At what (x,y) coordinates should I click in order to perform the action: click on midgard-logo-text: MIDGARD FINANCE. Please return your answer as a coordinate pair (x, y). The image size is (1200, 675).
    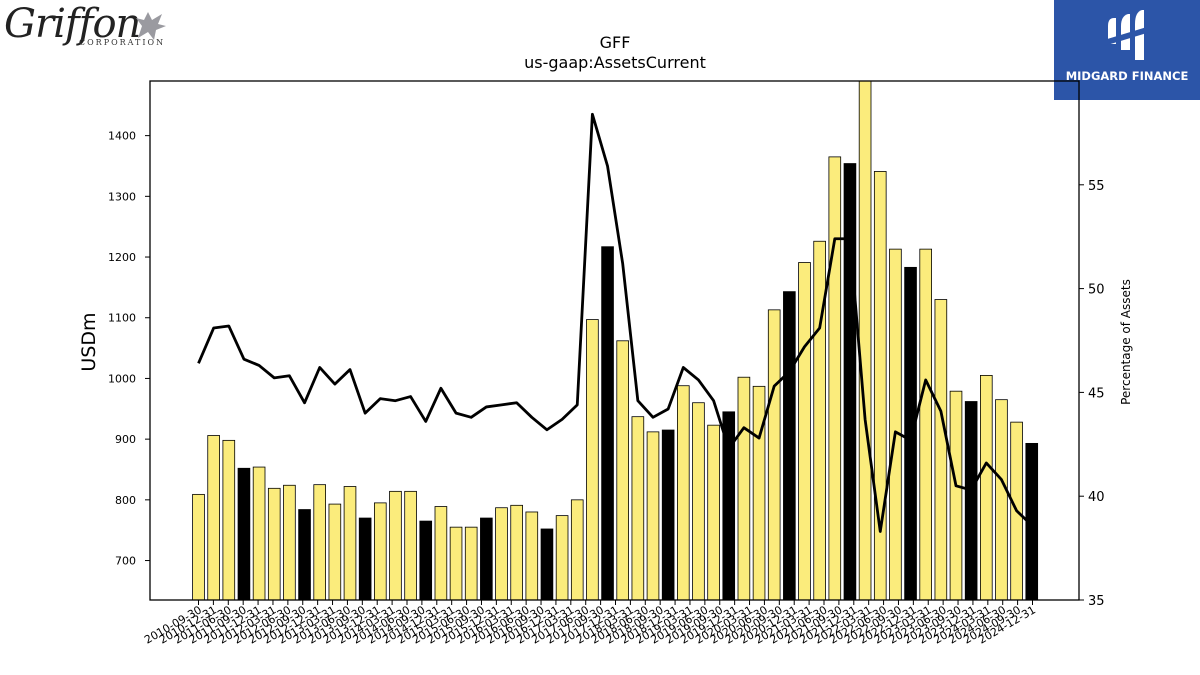
    Looking at the image, I should click on (1127, 76).